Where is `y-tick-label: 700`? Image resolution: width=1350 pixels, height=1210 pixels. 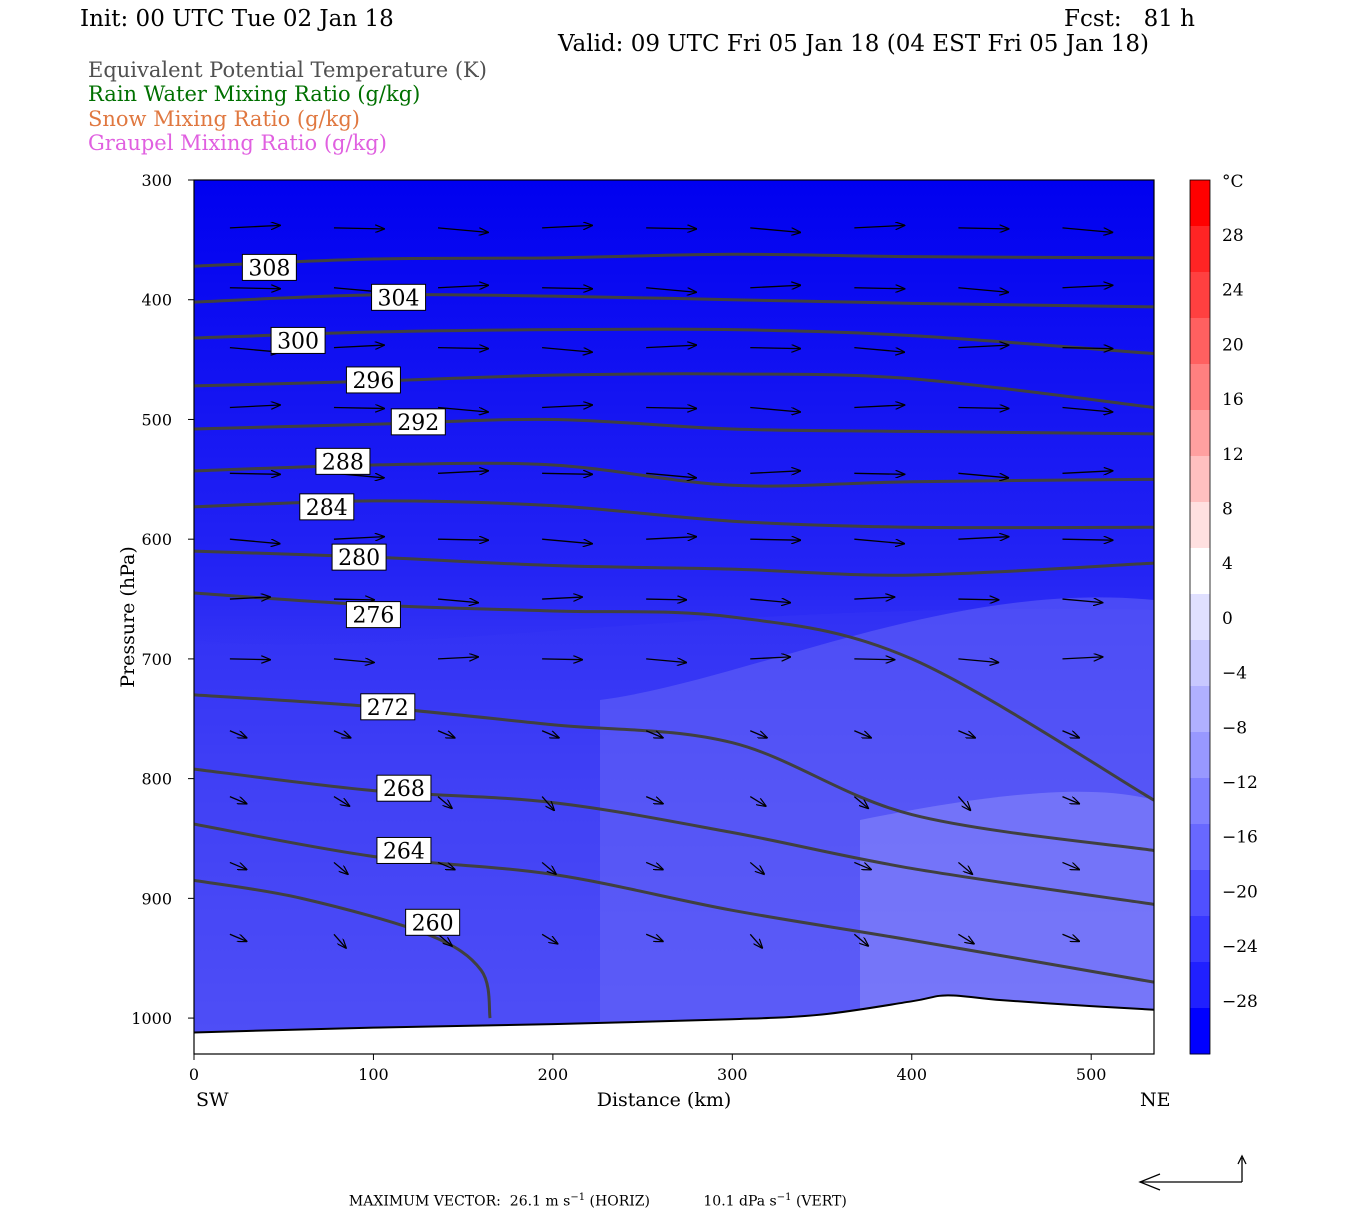
y-tick-label: 700 is located at coordinates (156, 659).